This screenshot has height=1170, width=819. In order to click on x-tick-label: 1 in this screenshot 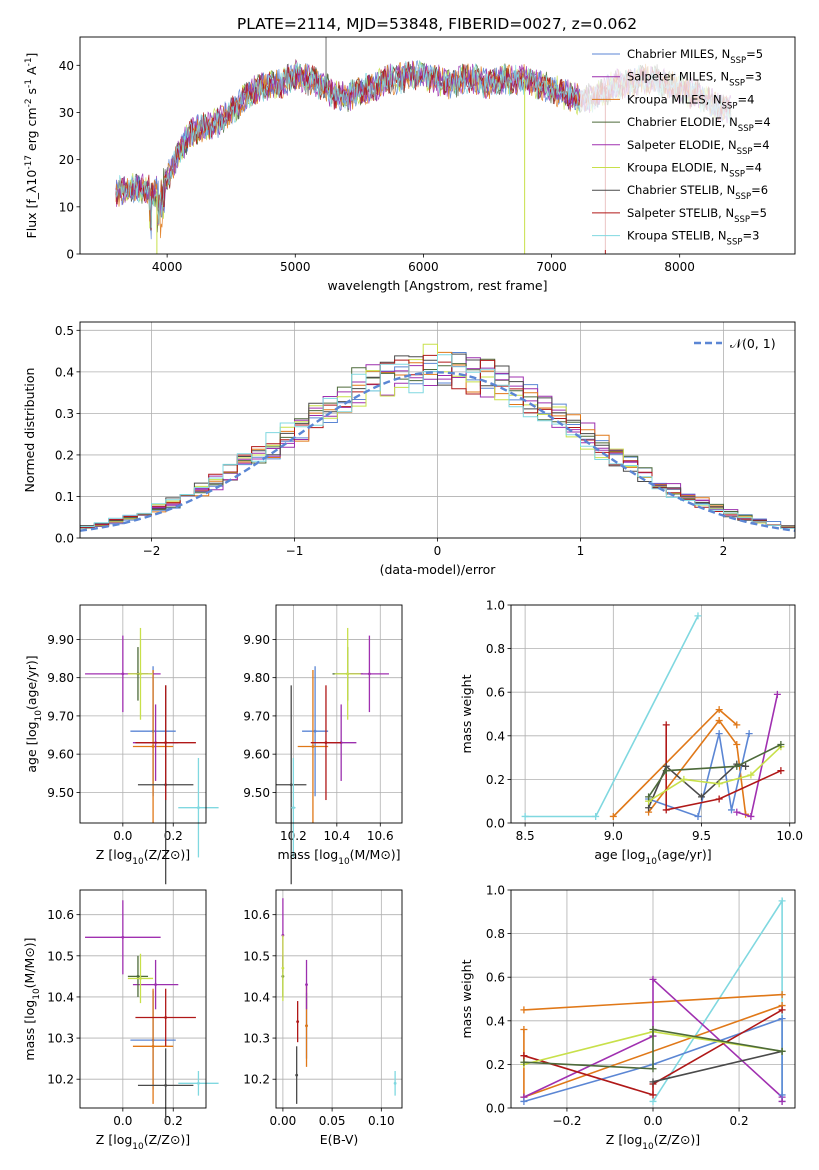, I will do `click(581, 551)`.